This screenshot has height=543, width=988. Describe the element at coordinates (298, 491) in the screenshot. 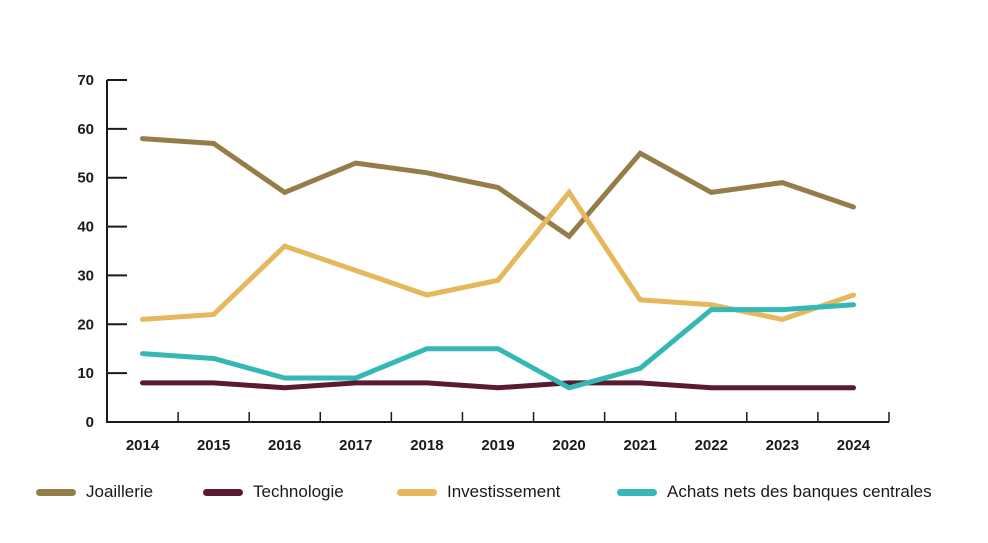

I see `legend-label: Technologie` at that location.